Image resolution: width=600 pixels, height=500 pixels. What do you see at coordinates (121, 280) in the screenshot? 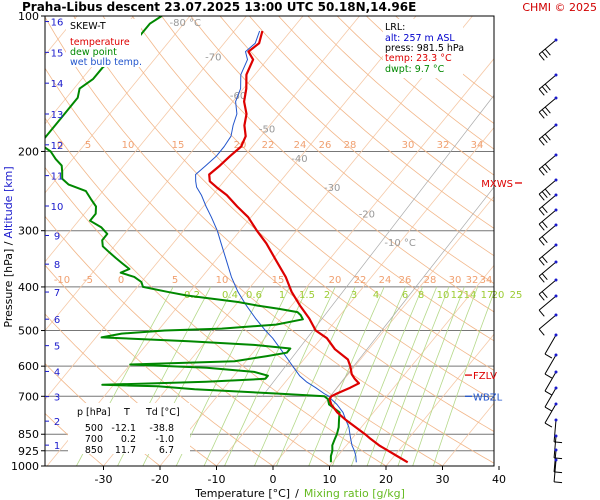
I see `adiabat-label: 0` at bounding box center [121, 280].